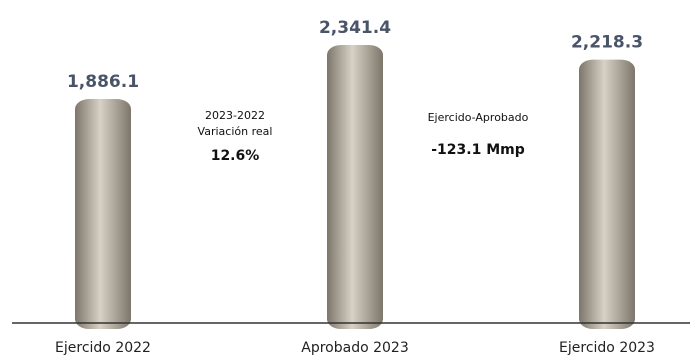 The image size is (700, 362). I want to click on variation-line1: 2023-2022, so click(235, 115).